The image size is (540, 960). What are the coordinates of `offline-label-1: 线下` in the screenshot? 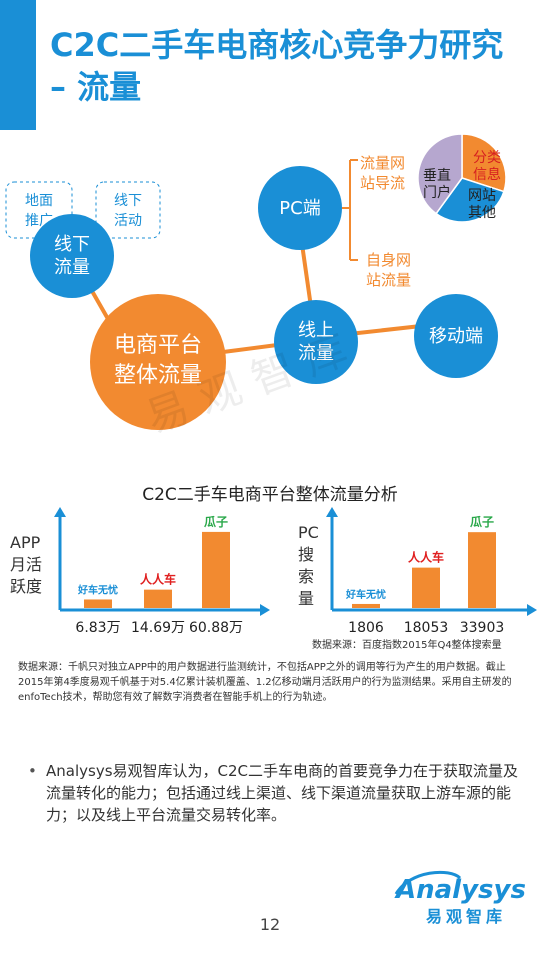 It's located at (72, 244).